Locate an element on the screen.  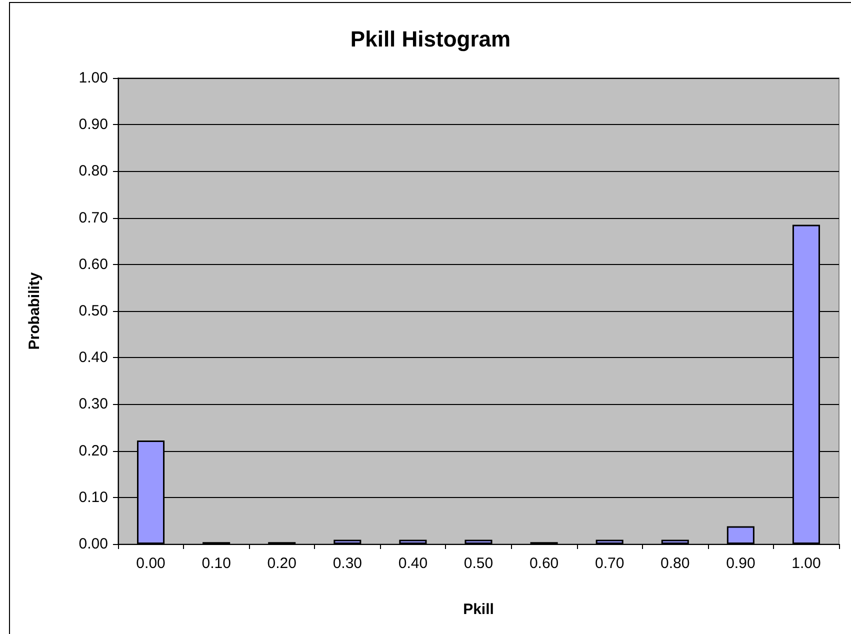
x-axis-title: Pkill is located at coordinates (478, 609).